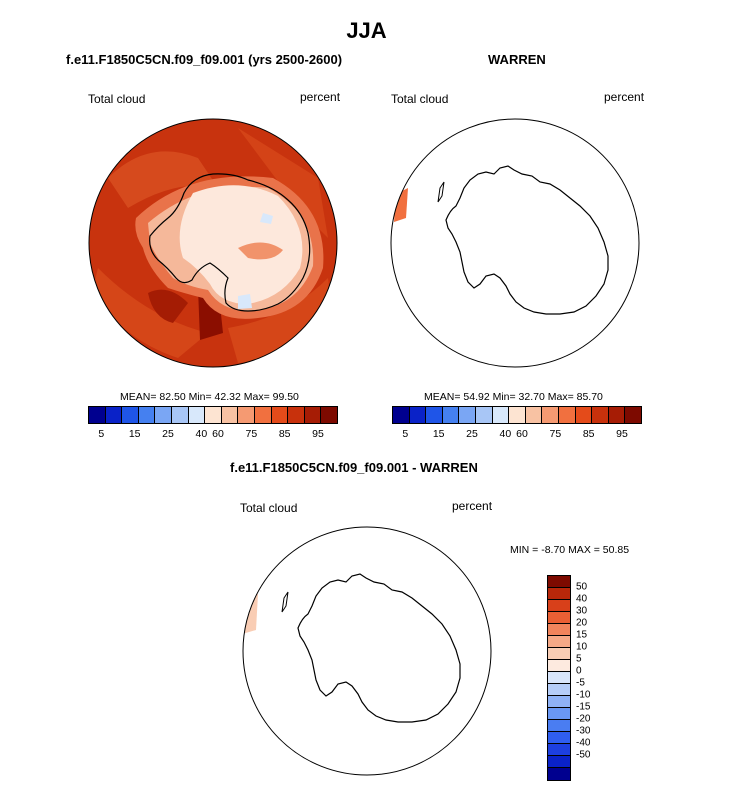 Image resolution: width=733 pixels, height=788 pixels. Describe the element at coordinates (269, 508) in the screenshot. I see `panel3-variable-label: Total cloud` at that location.